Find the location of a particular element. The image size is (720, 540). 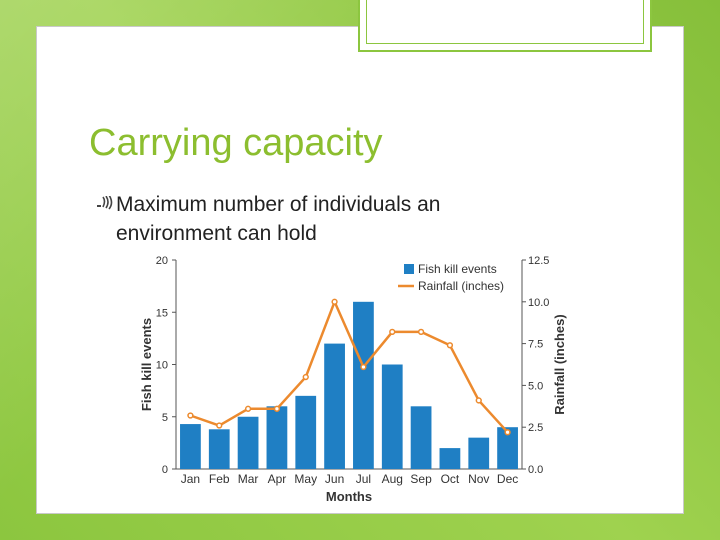

slide-title: Carrying capacity is located at coordinates (236, 143).